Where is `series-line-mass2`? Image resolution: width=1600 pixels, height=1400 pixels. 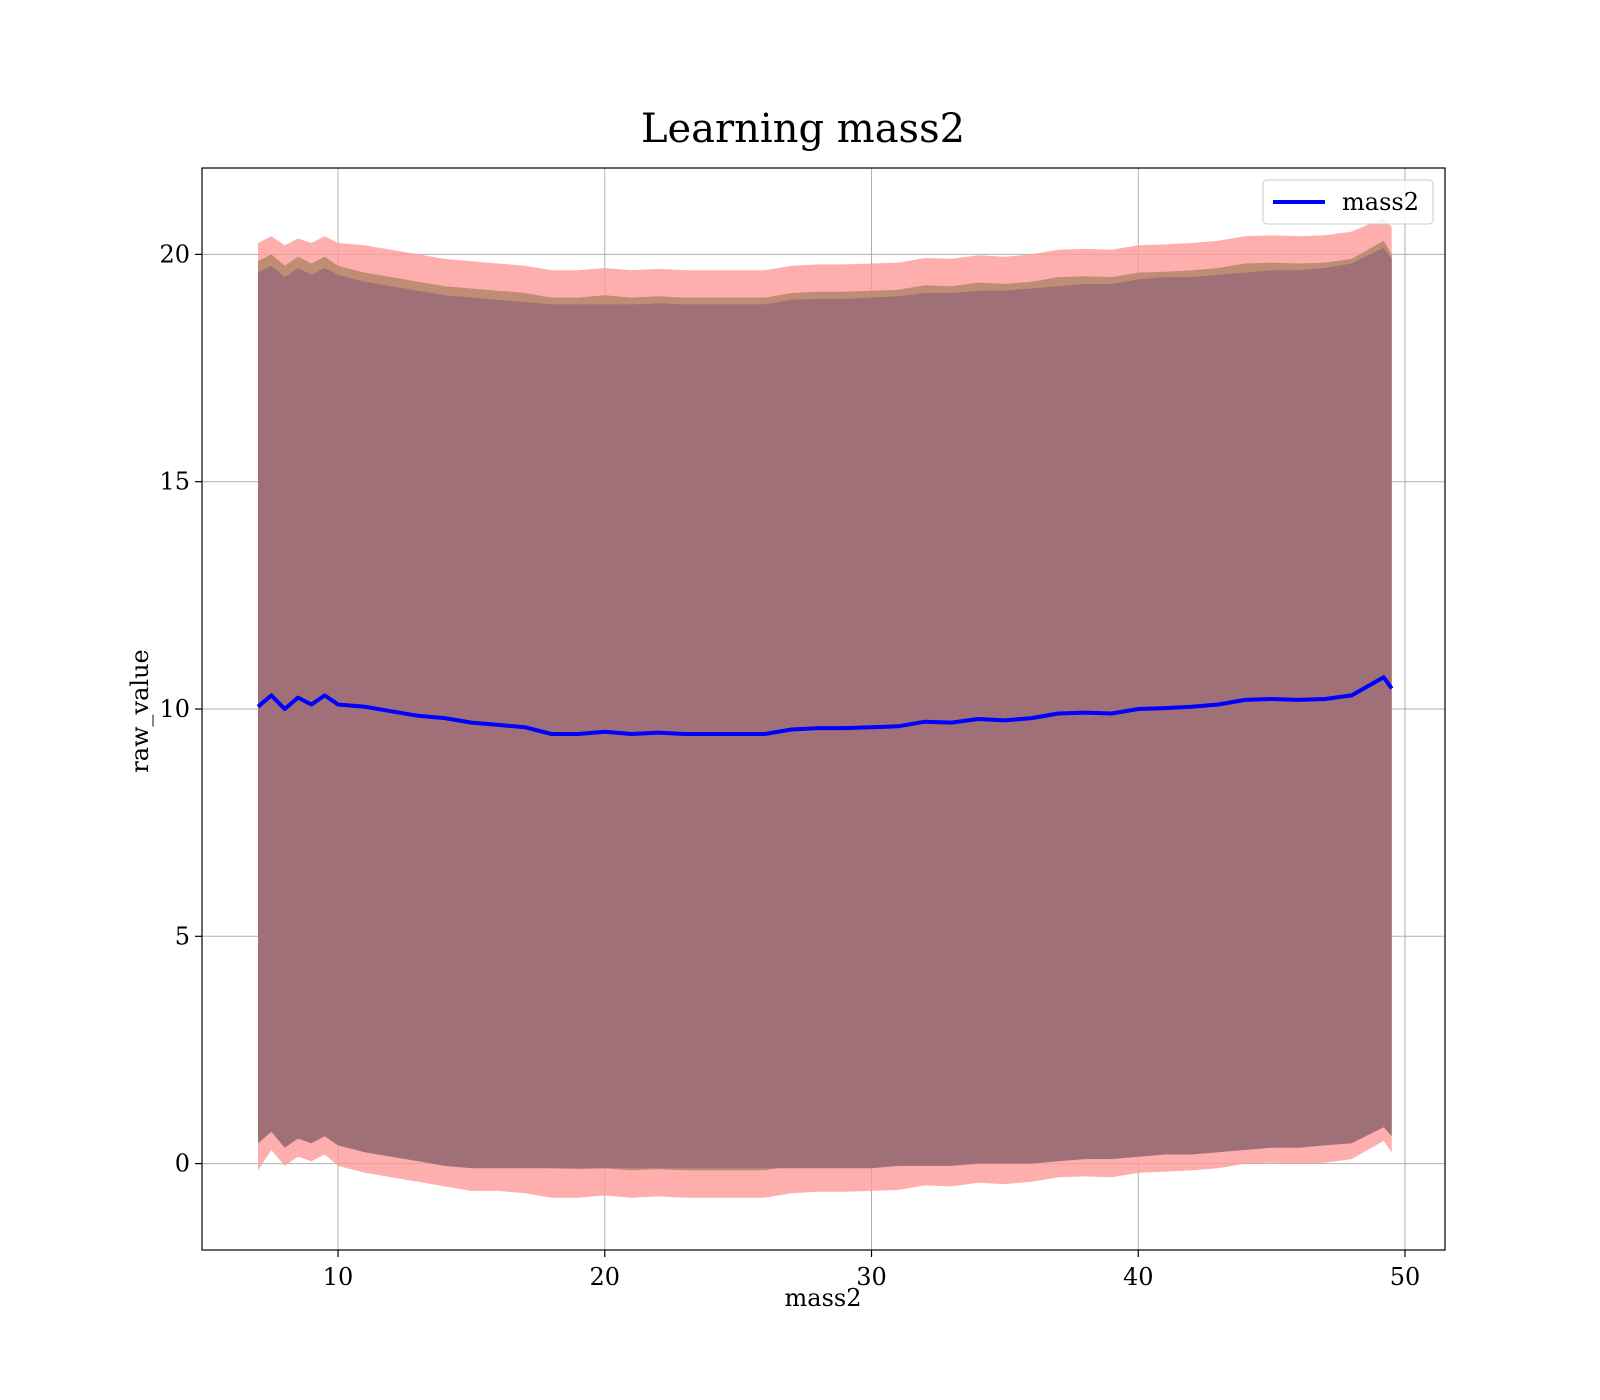 series-line-mass2 is located at coordinates (825, 705).